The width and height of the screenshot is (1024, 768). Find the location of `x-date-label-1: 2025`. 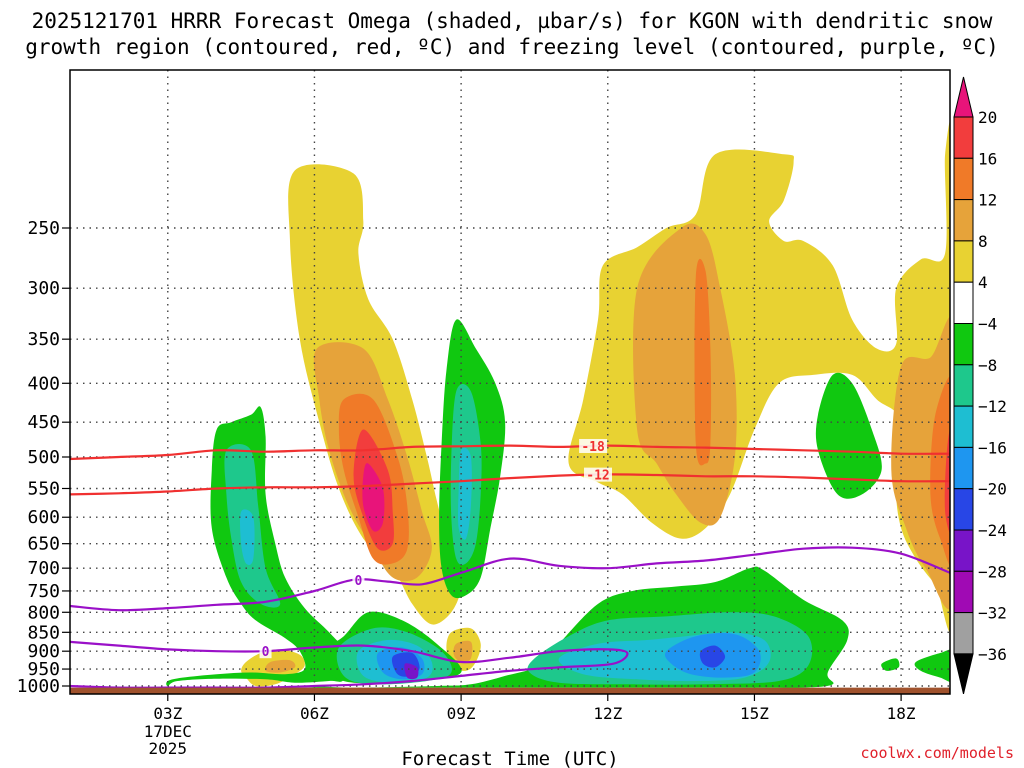

x-date-label-1: 2025 is located at coordinates (168, 748).